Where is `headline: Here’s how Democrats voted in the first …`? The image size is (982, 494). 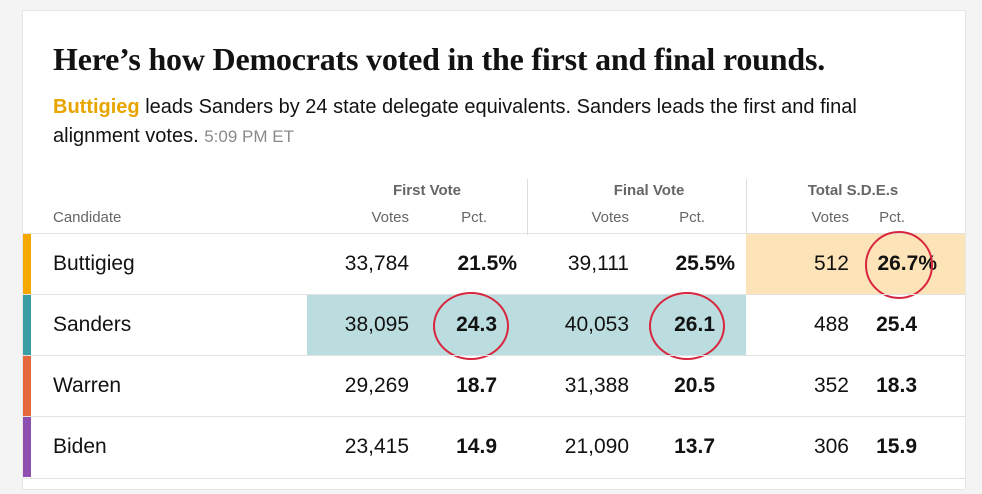 headline: Here’s how Democrats voted in the first … is located at coordinates (439, 59).